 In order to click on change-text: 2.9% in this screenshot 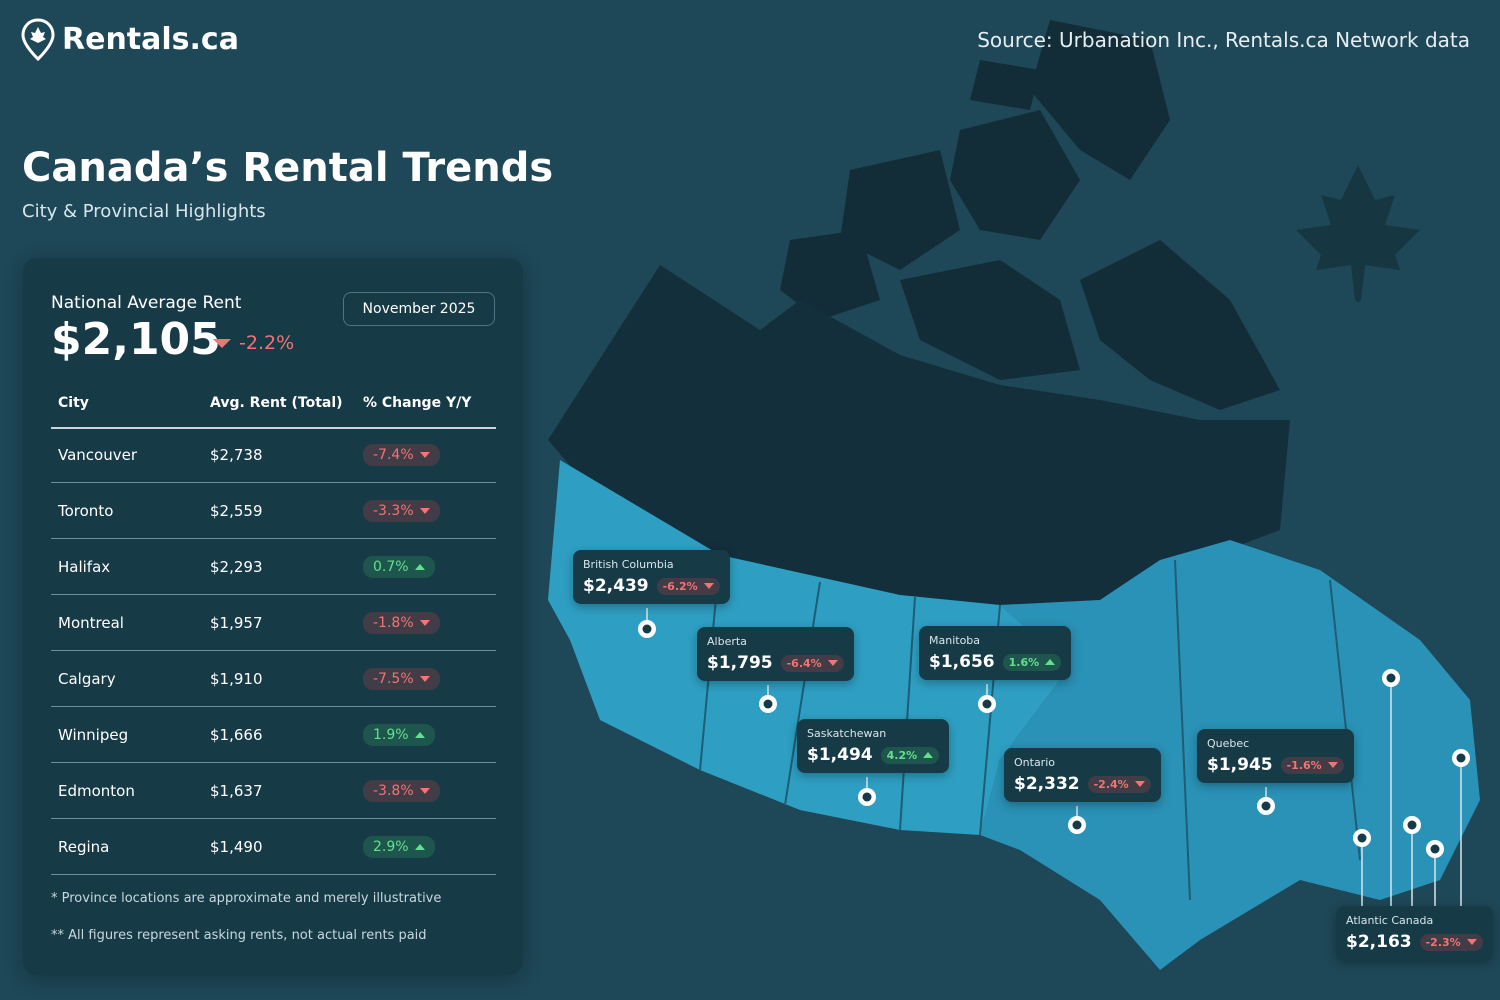, I will do `click(391, 847)`.